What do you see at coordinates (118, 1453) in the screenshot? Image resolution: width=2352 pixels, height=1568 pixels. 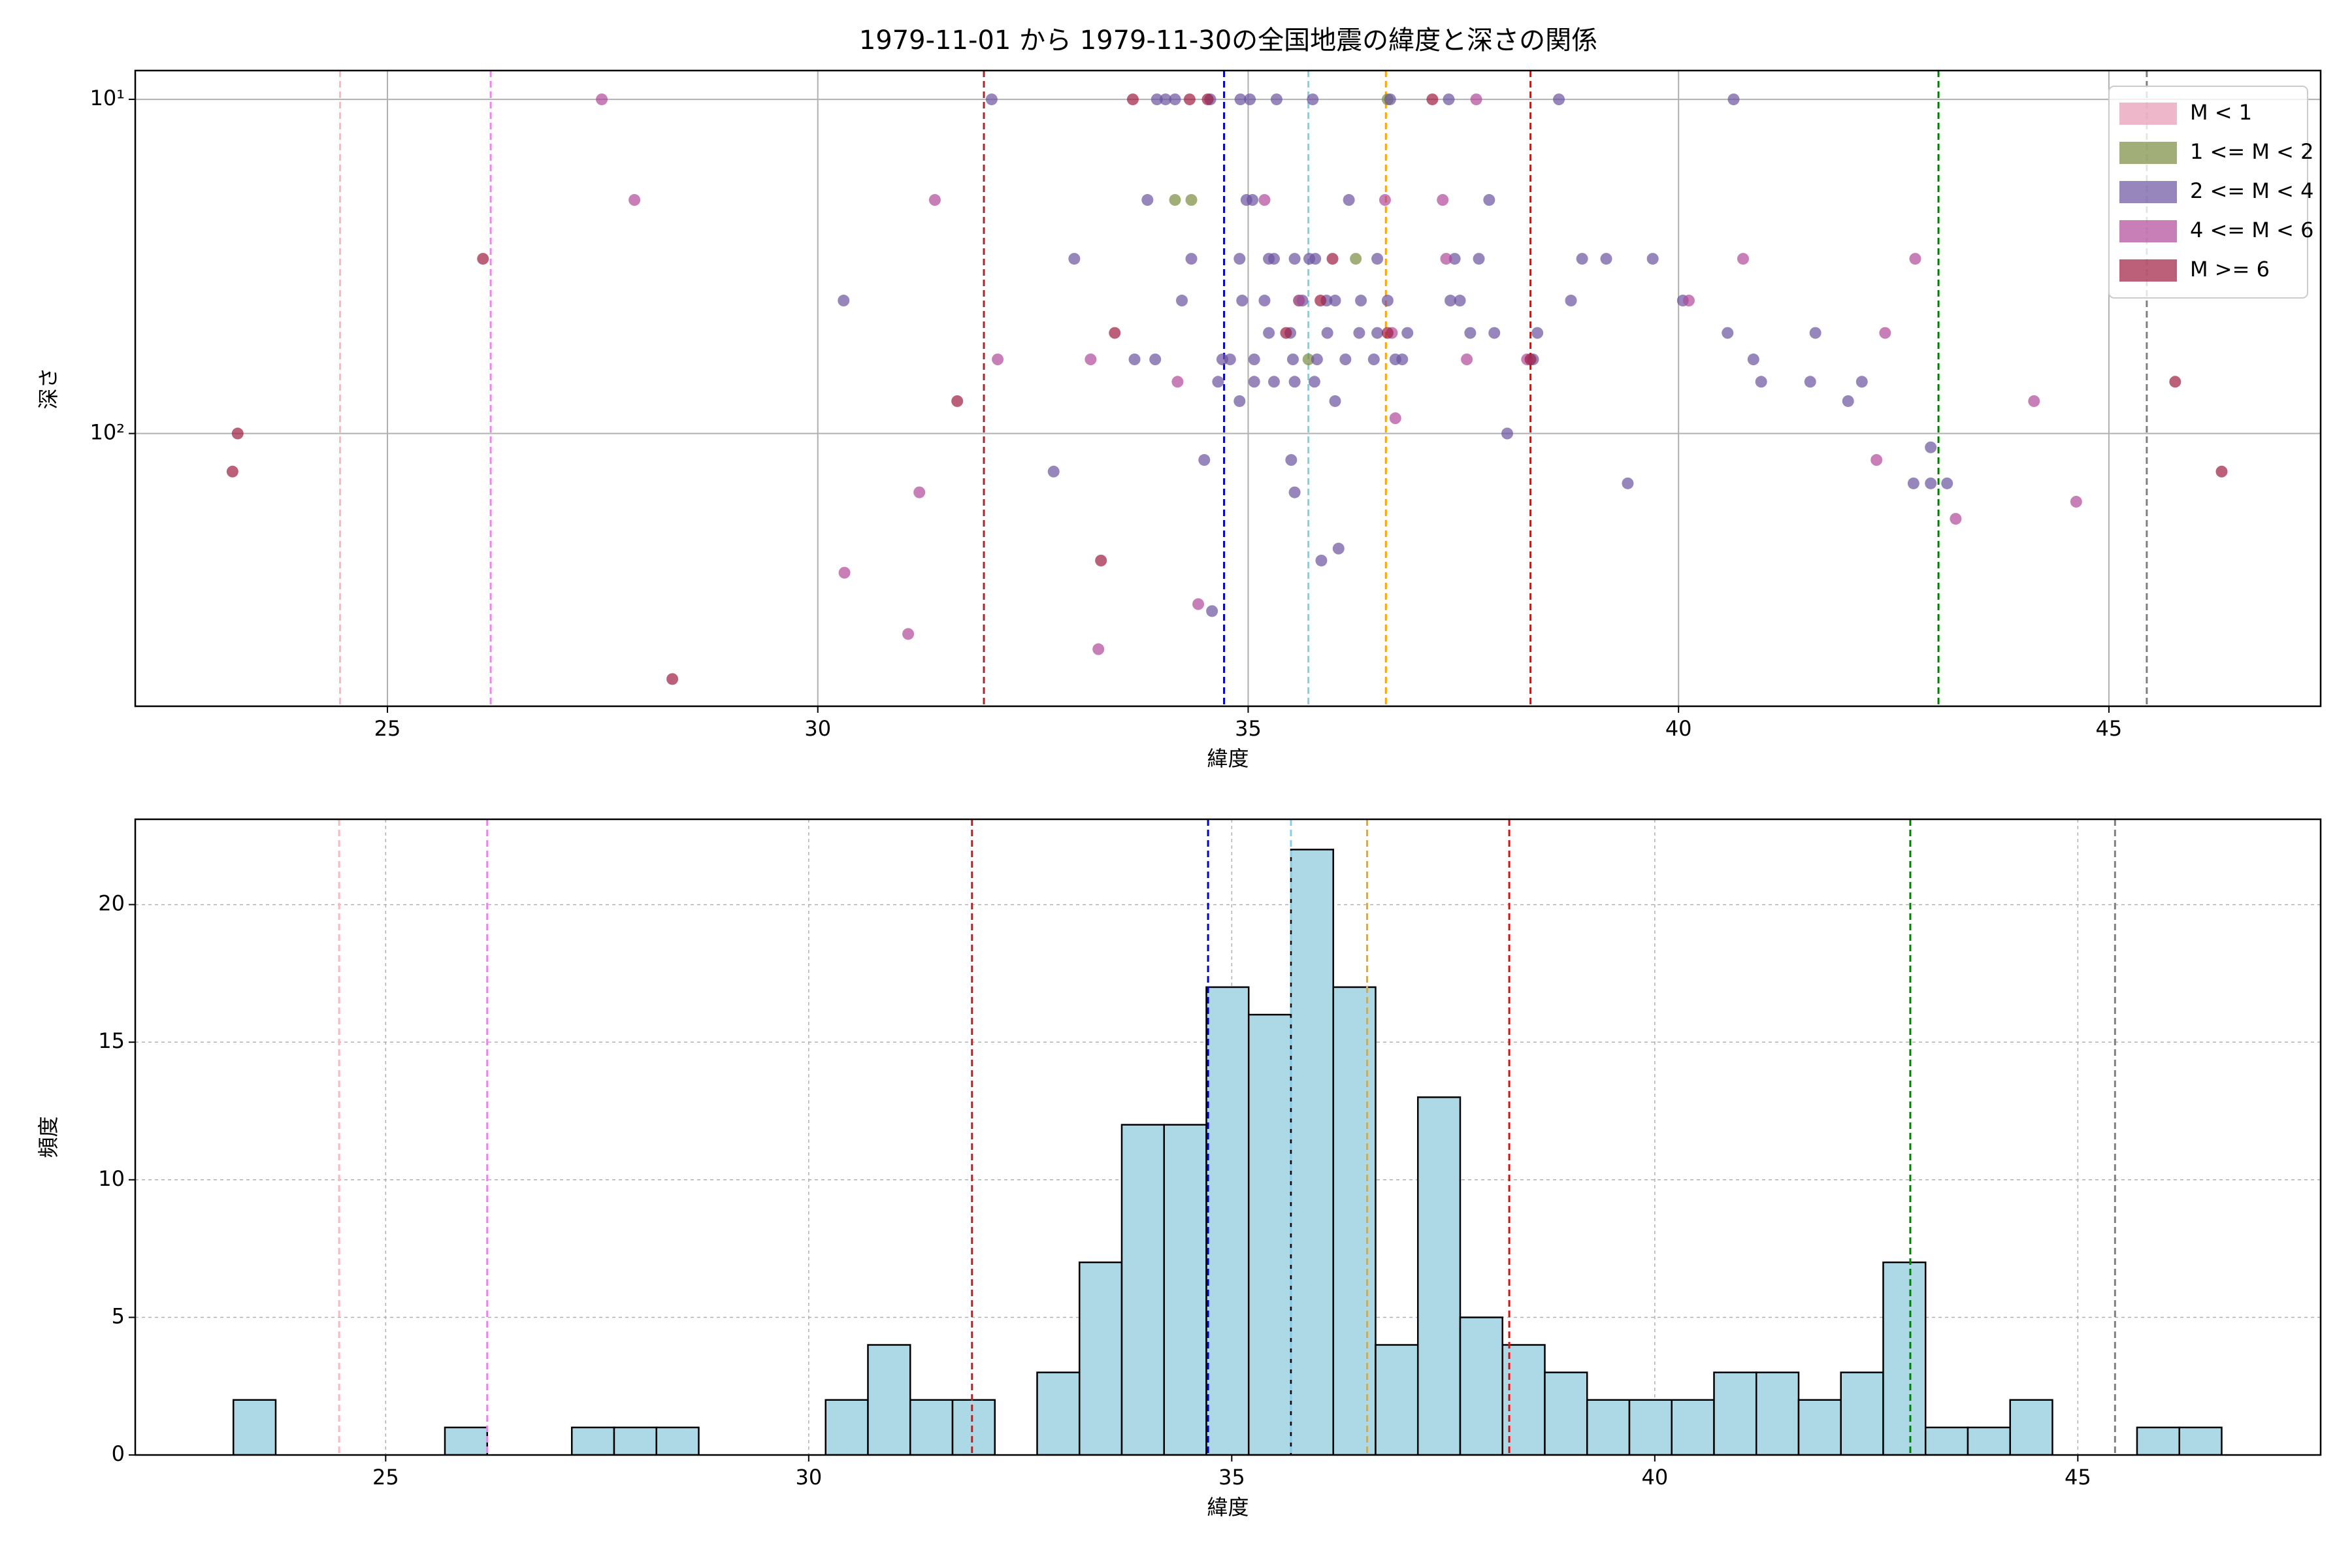 I see `y-tick-label: 0` at bounding box center [118, 1453].